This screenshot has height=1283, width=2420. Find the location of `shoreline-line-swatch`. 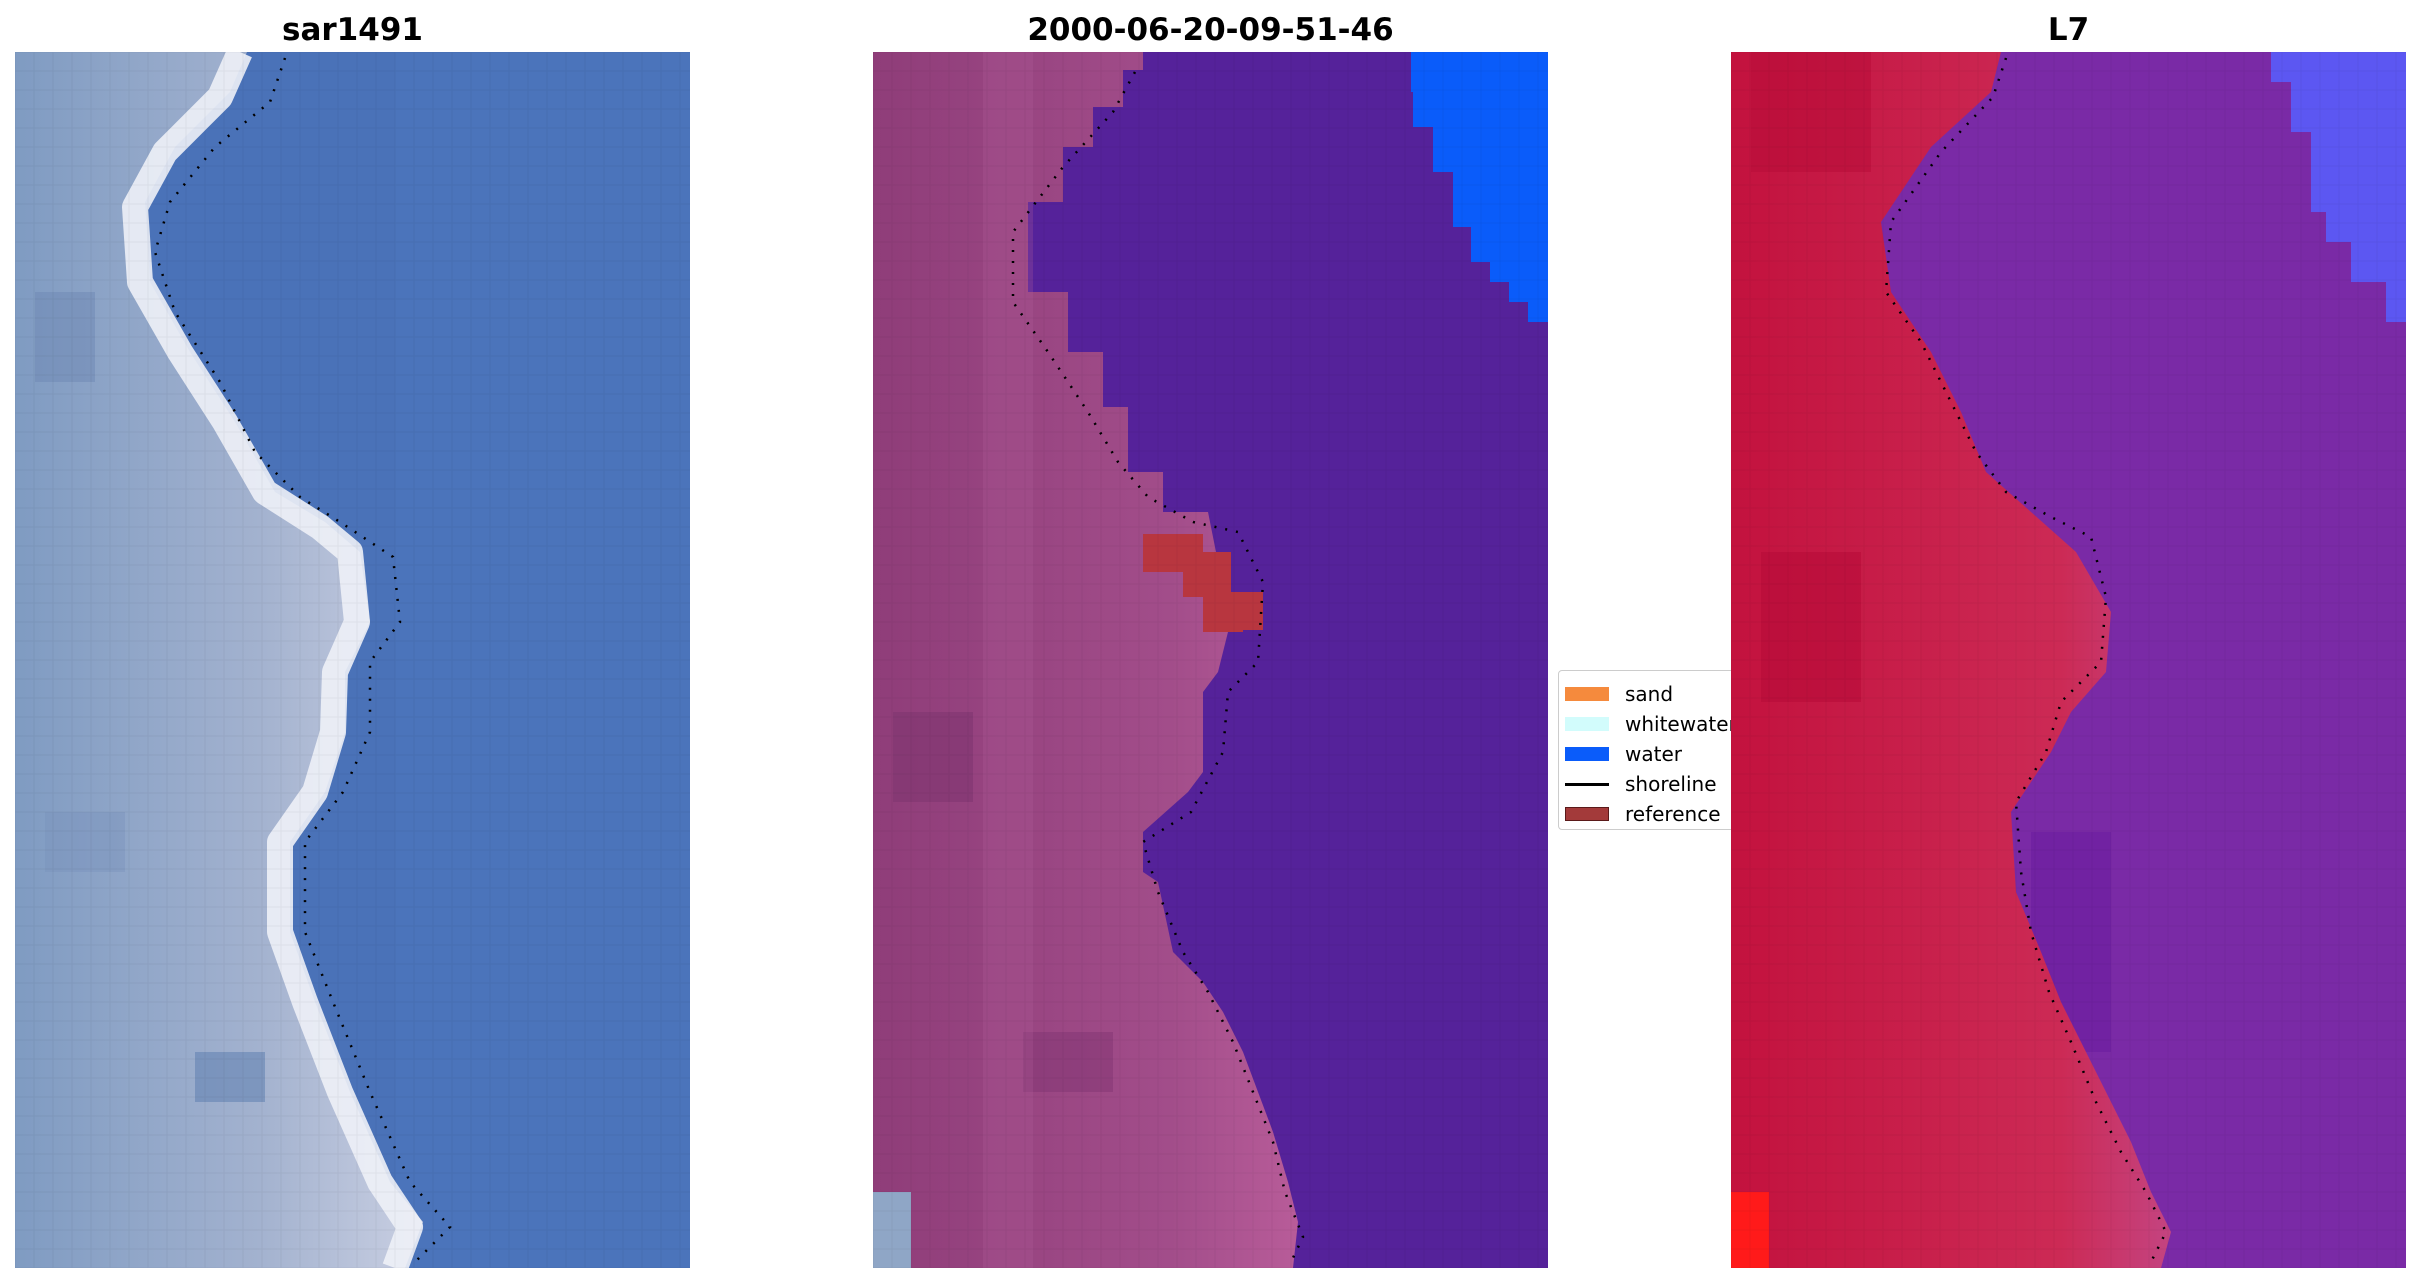

shoreline-line-swatch is located at coordinates (1587, 784).